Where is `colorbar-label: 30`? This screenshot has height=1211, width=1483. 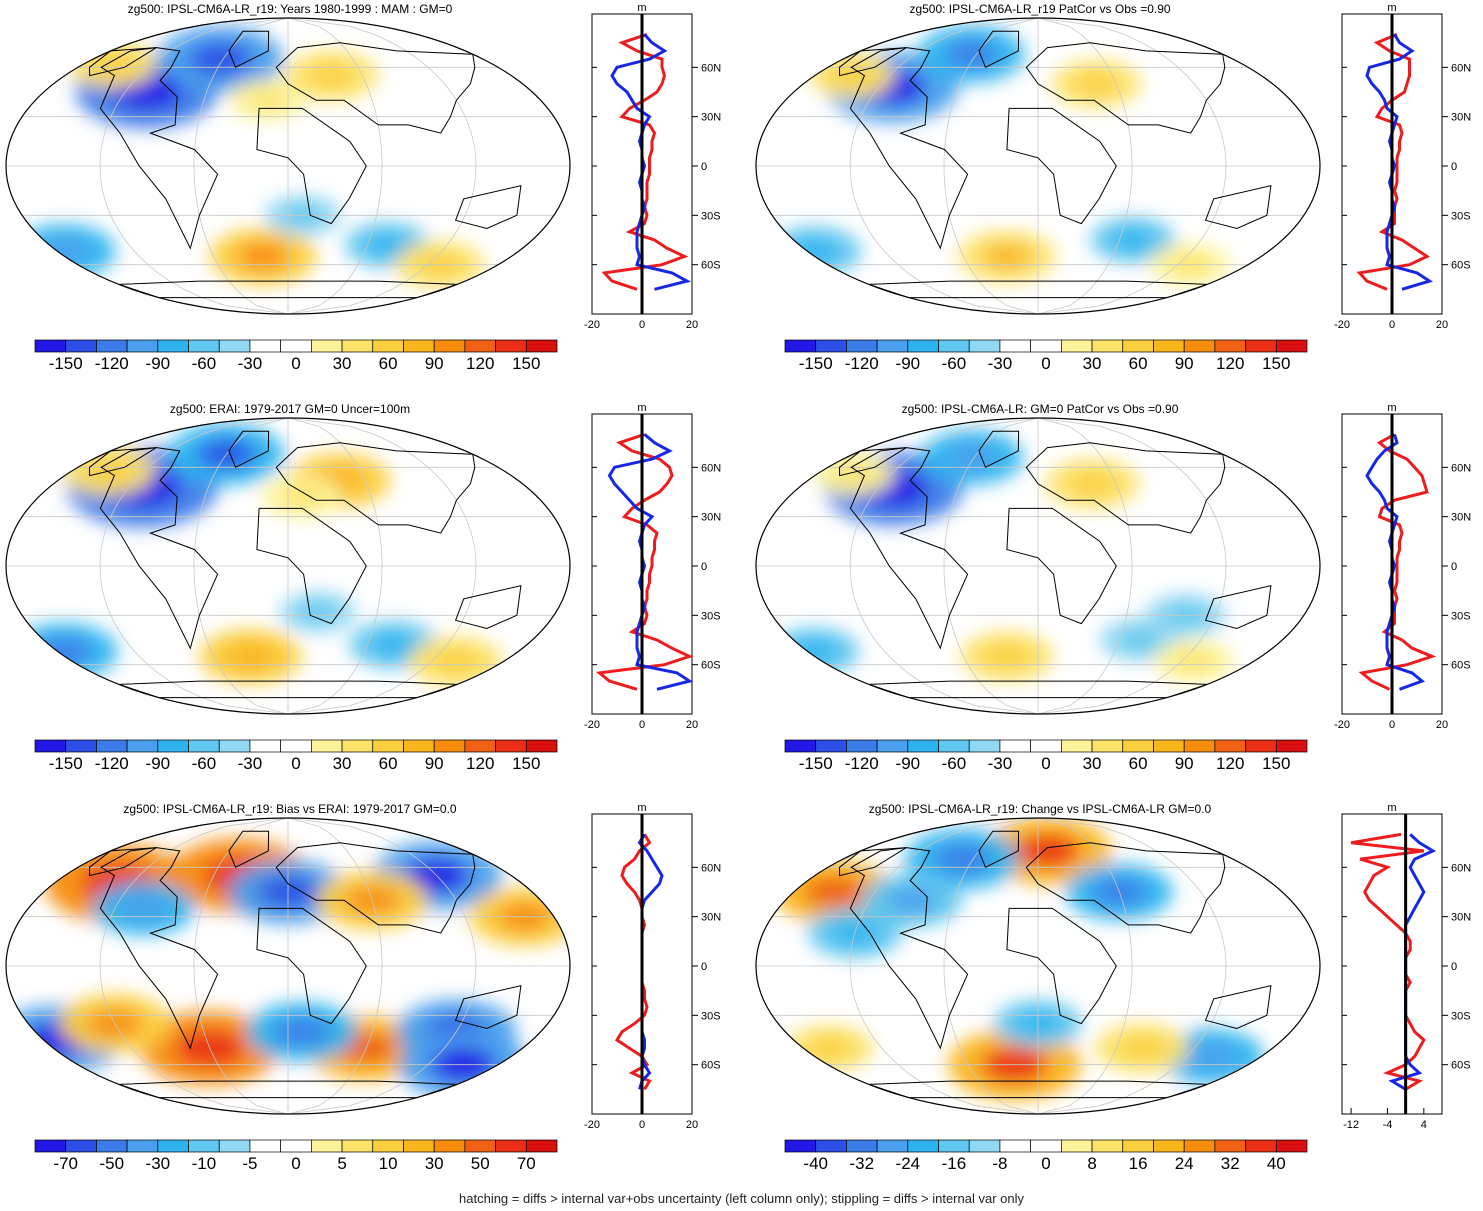 colorbar-label: 30 is located at coordinates (1092, 763).